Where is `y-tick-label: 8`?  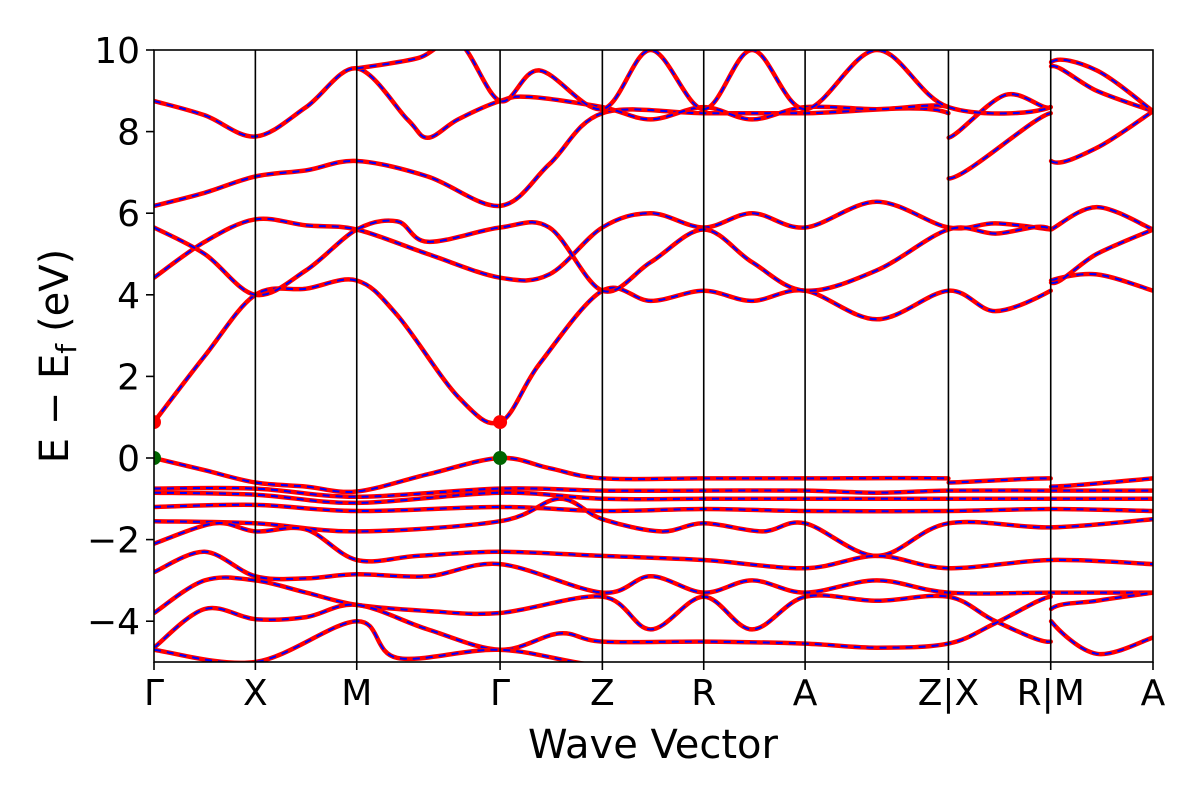 y-tick-label: 8 is located at coordinates (128, 133).